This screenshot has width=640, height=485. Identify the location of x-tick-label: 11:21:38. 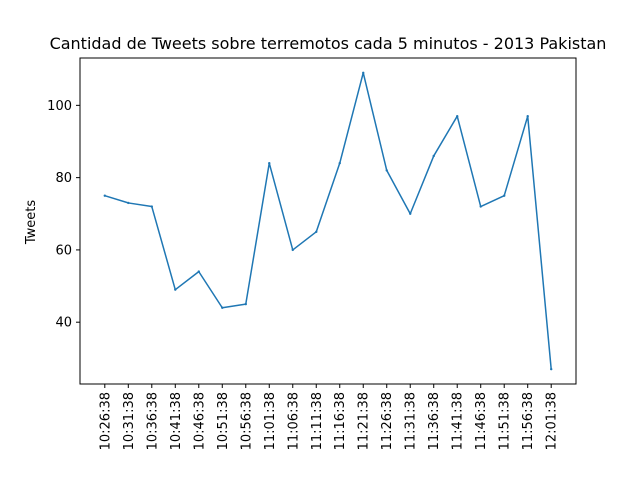
(364, 421).